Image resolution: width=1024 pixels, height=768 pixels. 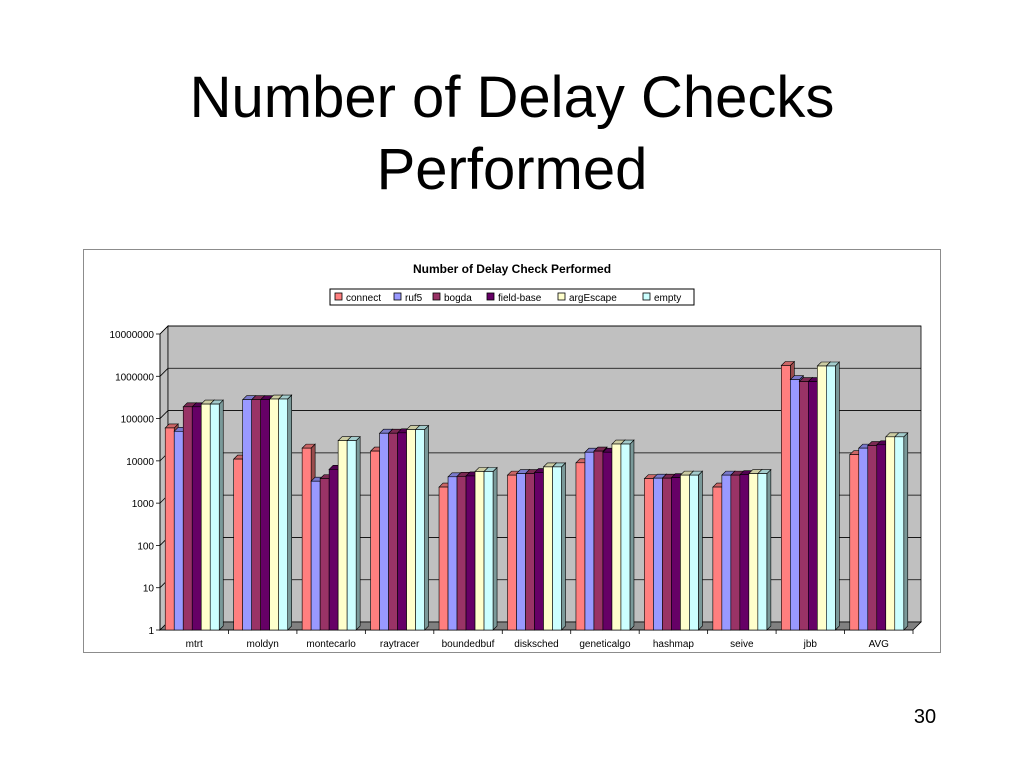 I want to click on legend-label: ruf5, so click(x=414, y=298).